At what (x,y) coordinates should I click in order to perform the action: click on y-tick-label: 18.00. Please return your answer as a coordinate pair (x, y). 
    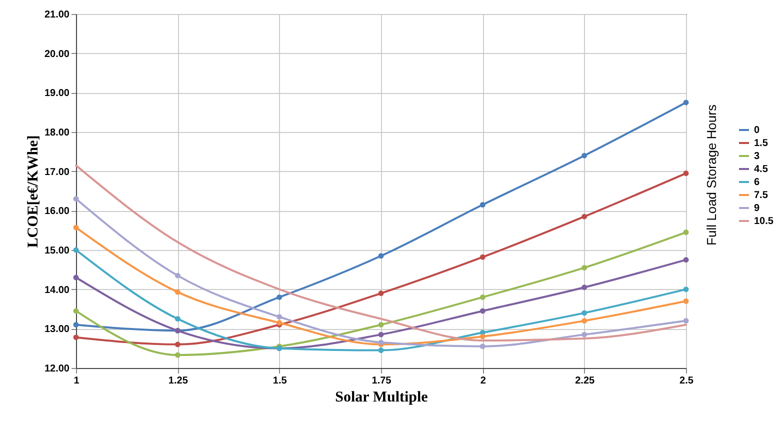
    Looking at the image, I should click on (57, 133).